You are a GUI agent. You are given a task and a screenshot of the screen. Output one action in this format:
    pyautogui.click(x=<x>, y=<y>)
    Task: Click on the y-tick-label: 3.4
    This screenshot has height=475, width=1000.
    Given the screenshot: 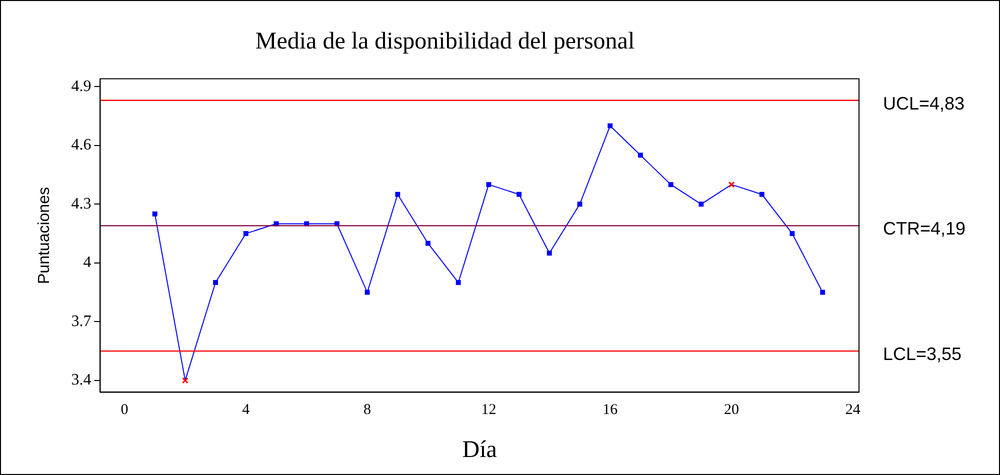 What is the action you would take?
    pyautogui.click(x=81, y=380)
    